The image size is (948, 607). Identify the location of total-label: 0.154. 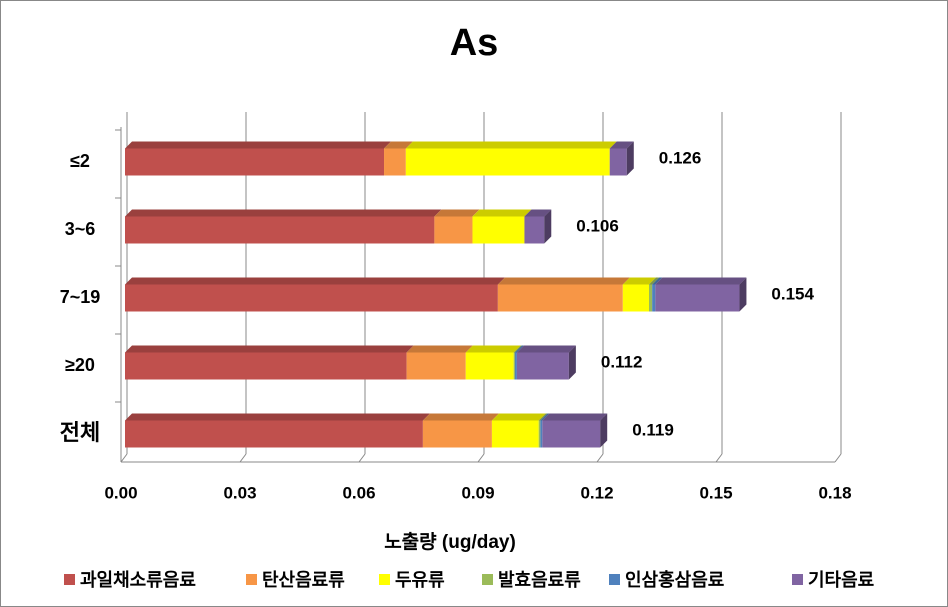
(792, 293).